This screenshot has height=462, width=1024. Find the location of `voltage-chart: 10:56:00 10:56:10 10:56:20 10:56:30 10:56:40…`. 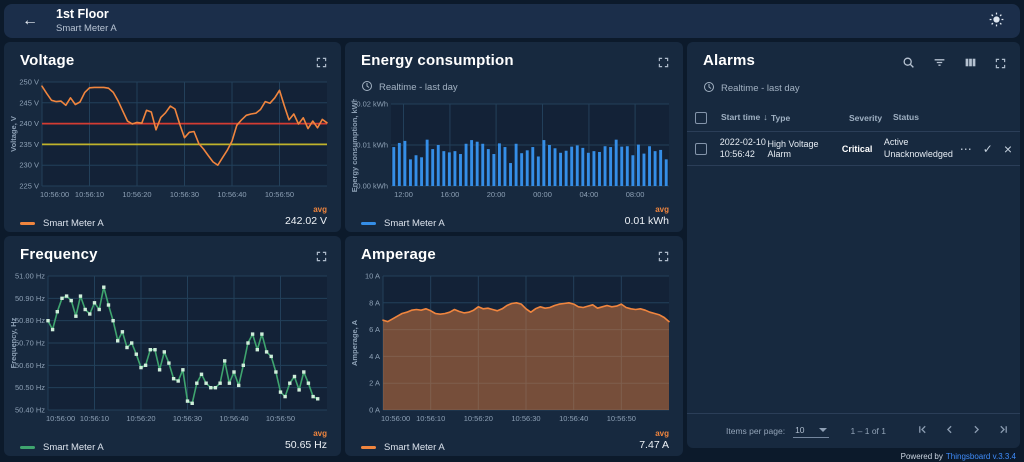

voltage-chart: 10:56:00 10:56:10 10:56:20 10:56:30 10:56:40… is located at coordinates (171, 141).